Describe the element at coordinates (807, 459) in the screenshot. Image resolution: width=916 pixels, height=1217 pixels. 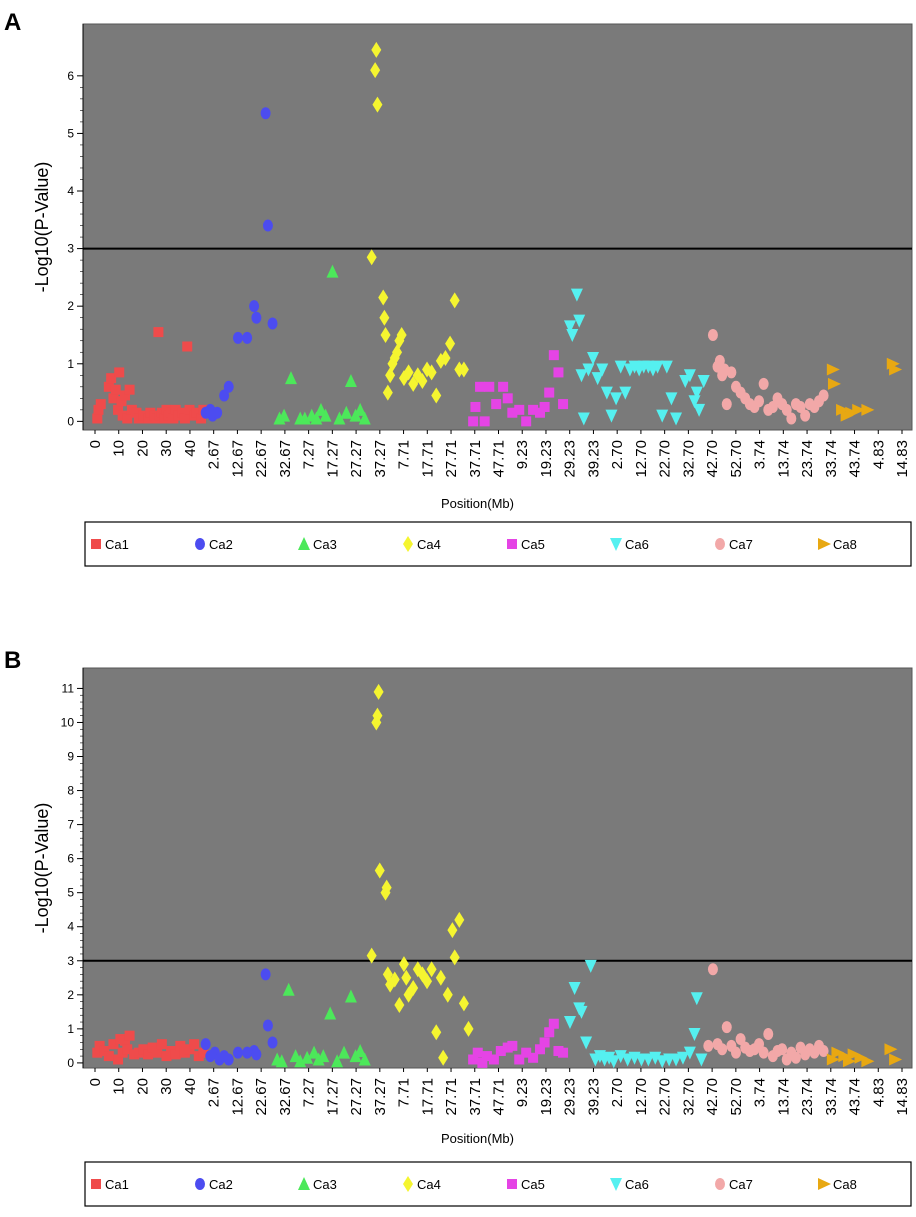
I see `x-tick-label: 23.74` at that location.